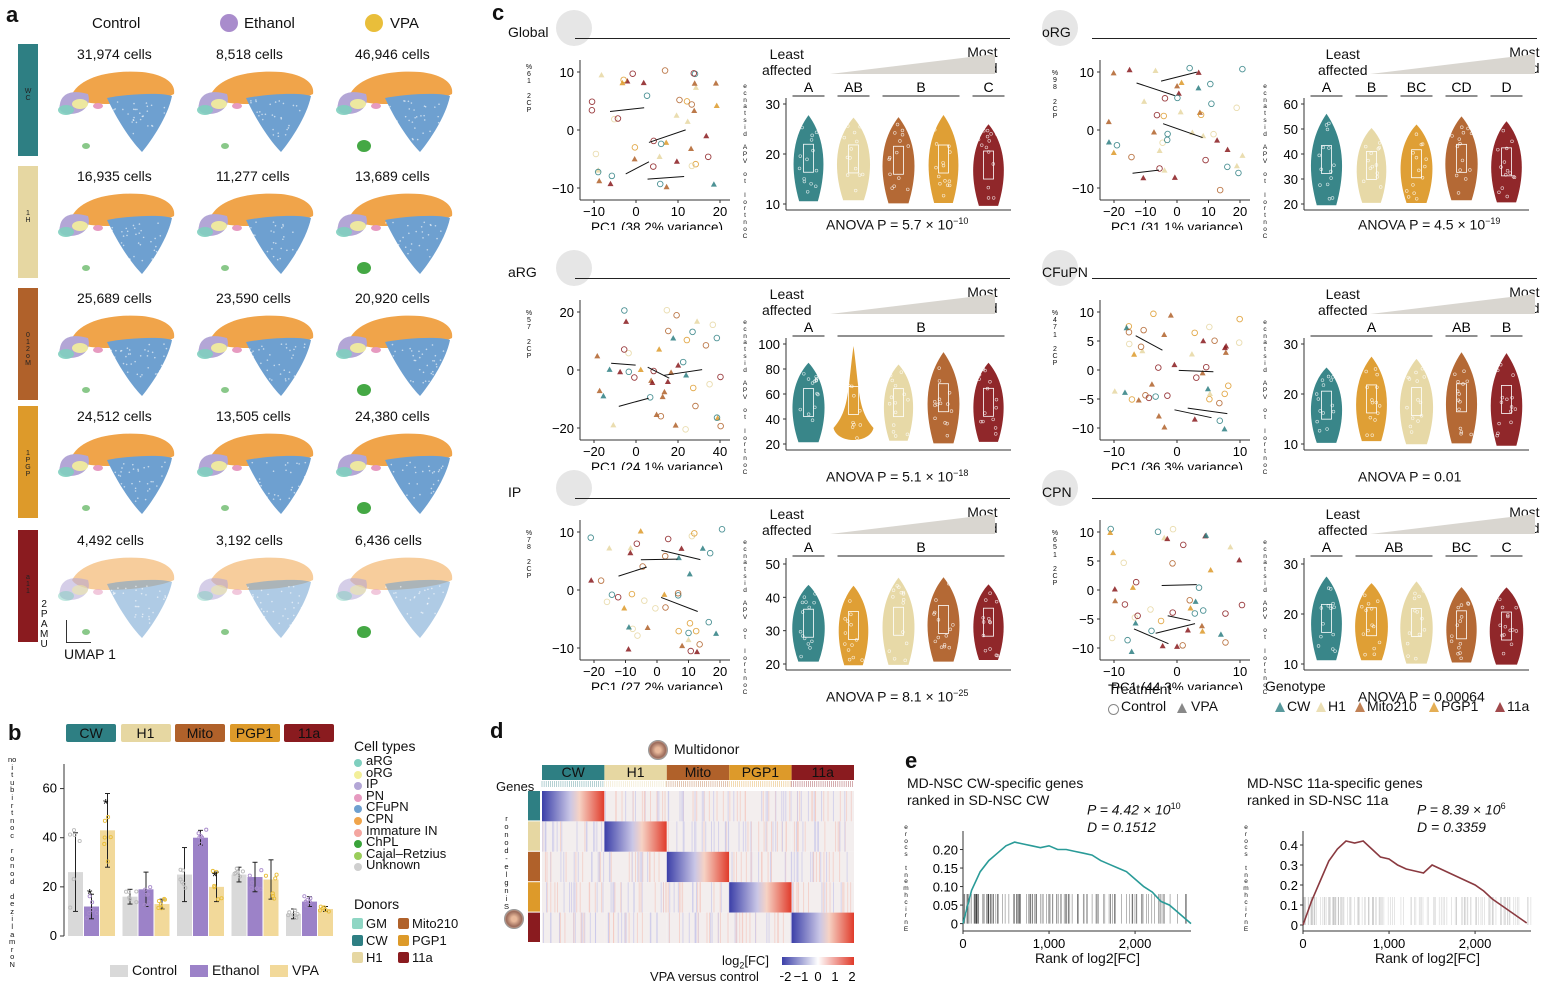 This screenshot has width=1545, height=984. Describe the element at coordinates (1500, 707) in the screenshot. I see `genotype-icon-11a` at that location.